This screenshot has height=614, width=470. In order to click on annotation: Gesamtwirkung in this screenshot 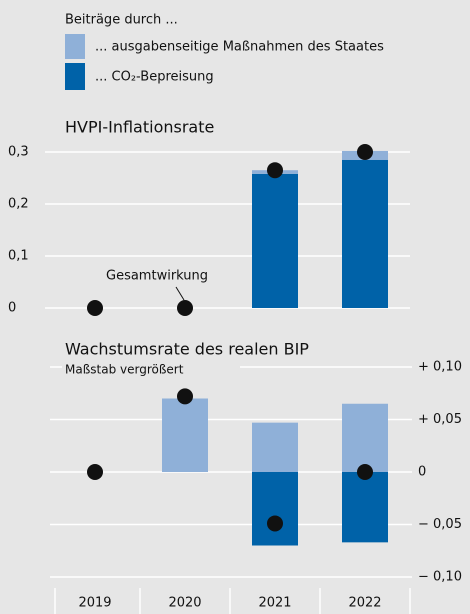, I will do `click(157, 276)`.